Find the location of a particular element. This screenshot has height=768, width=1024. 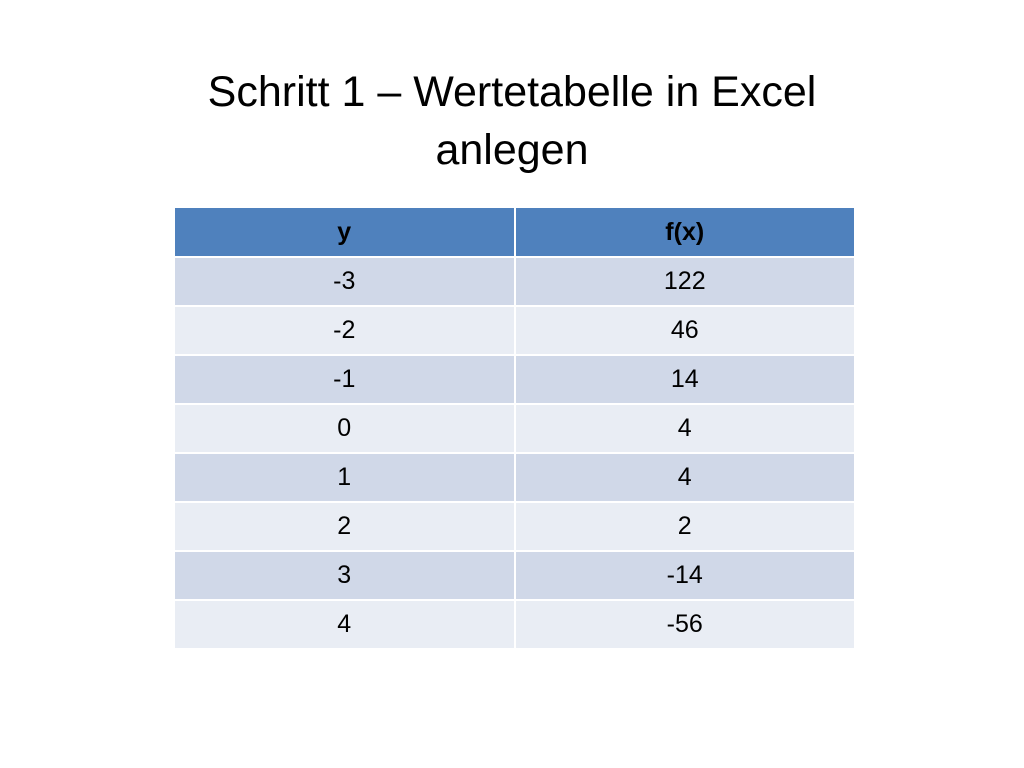

column-header-fx: f(x) is located at coordinates (684, 232).